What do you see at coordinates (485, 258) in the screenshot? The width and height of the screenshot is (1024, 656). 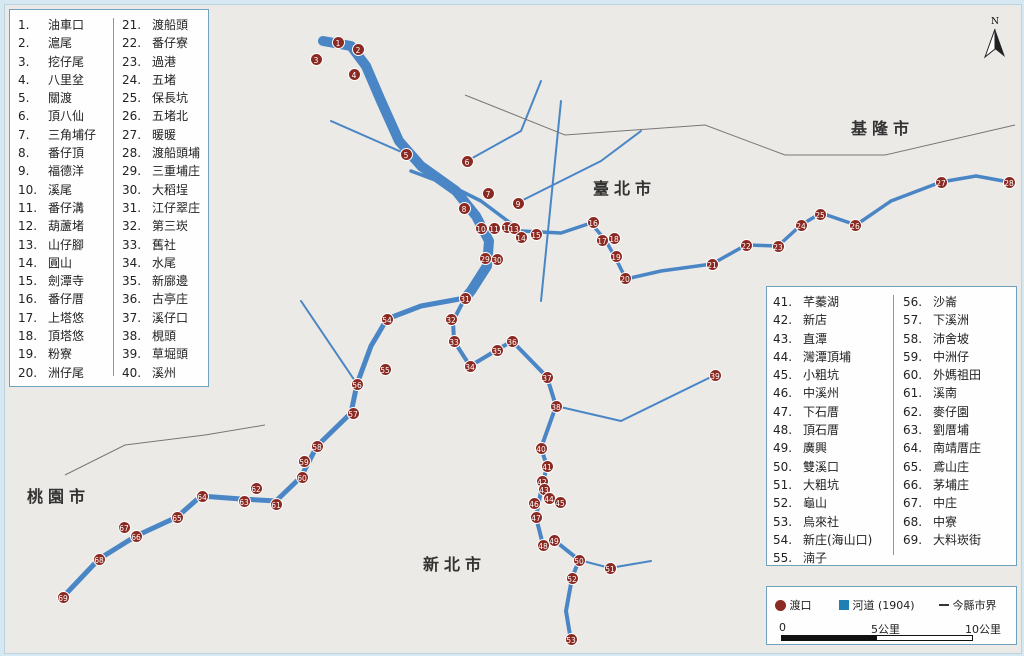 I see `ferry-marker: 29` at bounding box center [485, 258].